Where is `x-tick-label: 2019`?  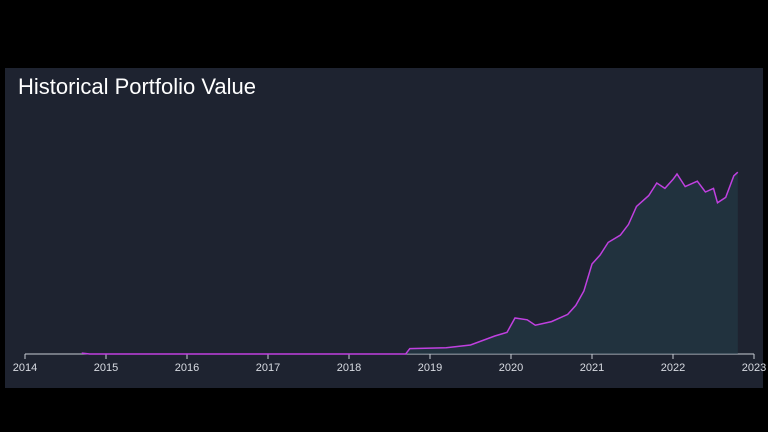
x-tick-label: 2019 is located at coordinates (430, 368).